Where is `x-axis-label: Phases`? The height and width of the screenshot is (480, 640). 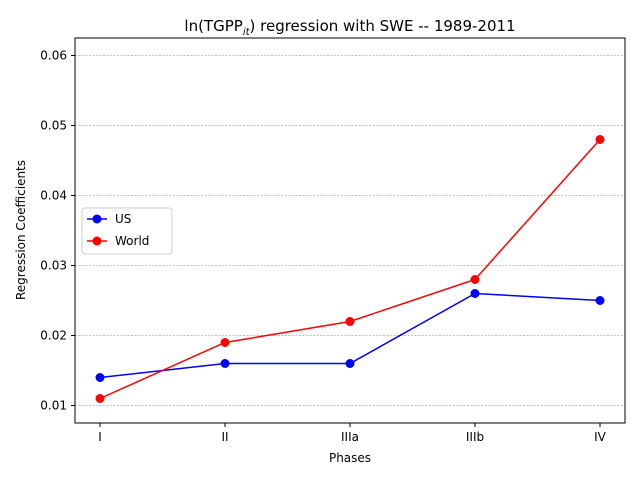 x-axis-label: Phases is located at coordinates (350, 458).